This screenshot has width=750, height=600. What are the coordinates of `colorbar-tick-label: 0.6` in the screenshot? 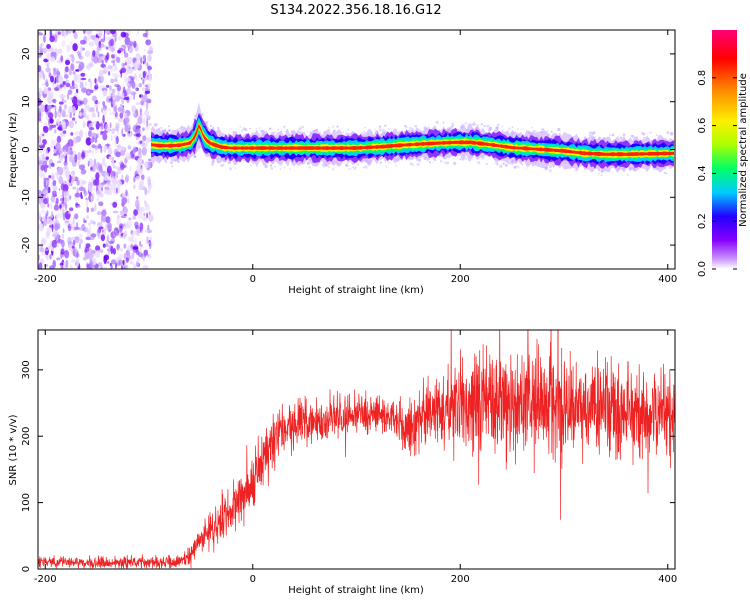 It's located at (702, 126).